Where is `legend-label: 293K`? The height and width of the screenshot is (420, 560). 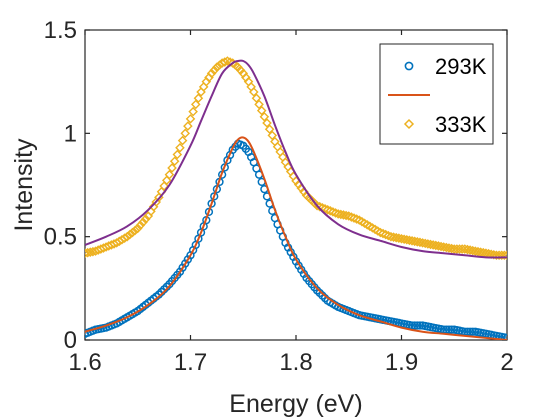 legend-label: 293K is located at coordinates (461, 66).